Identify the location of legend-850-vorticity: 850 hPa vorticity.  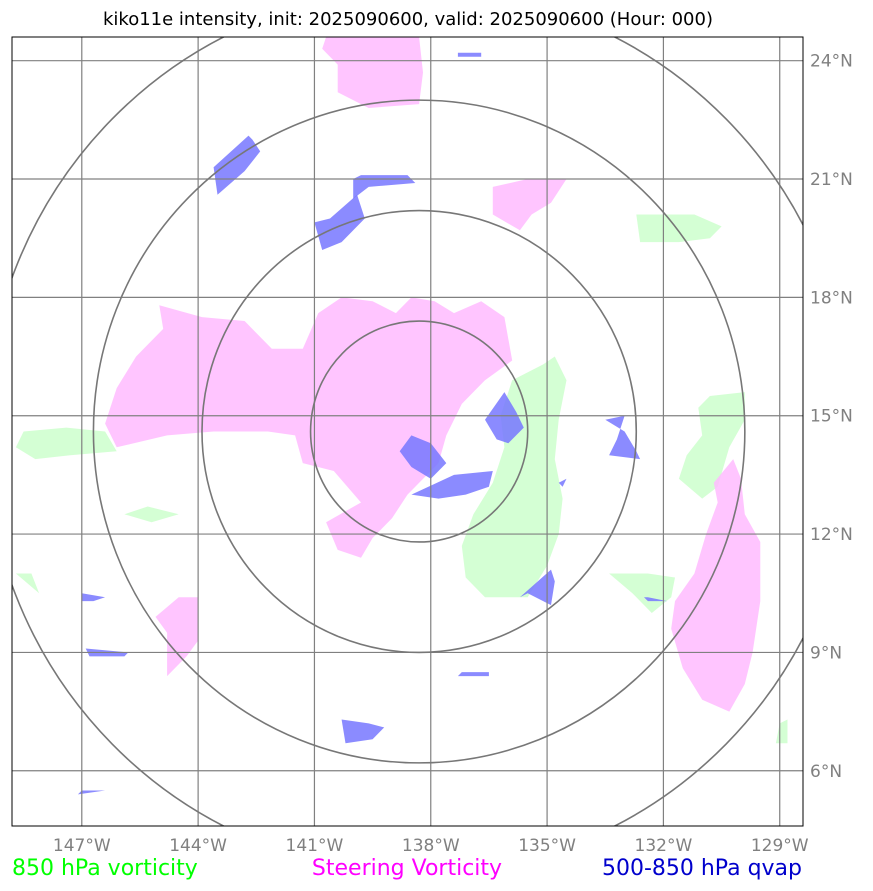
(105, 868).